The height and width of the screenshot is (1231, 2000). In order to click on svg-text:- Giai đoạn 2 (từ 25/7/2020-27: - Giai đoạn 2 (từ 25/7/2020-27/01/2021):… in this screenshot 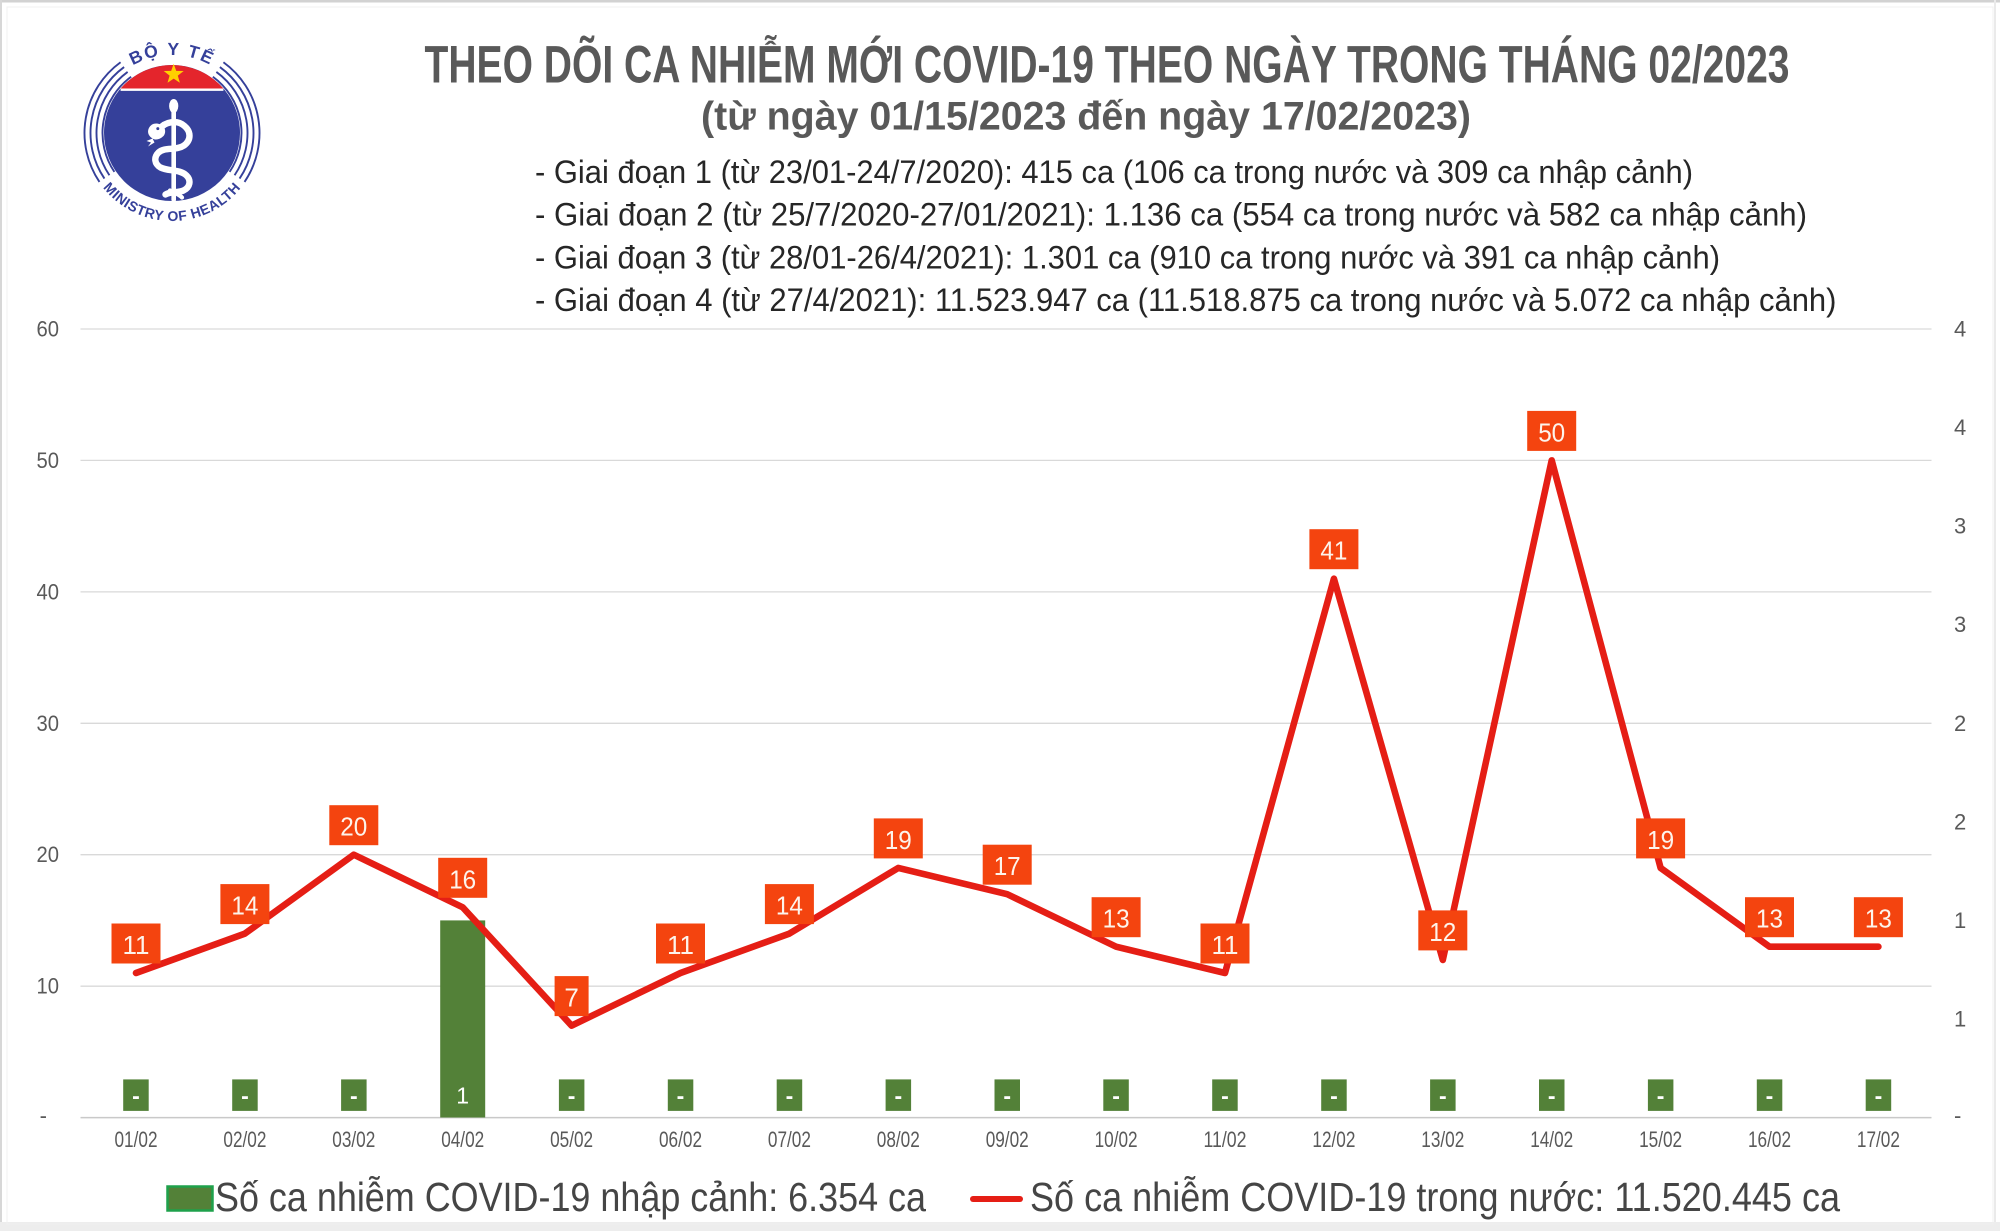, I will do `click(1171, 215)`.